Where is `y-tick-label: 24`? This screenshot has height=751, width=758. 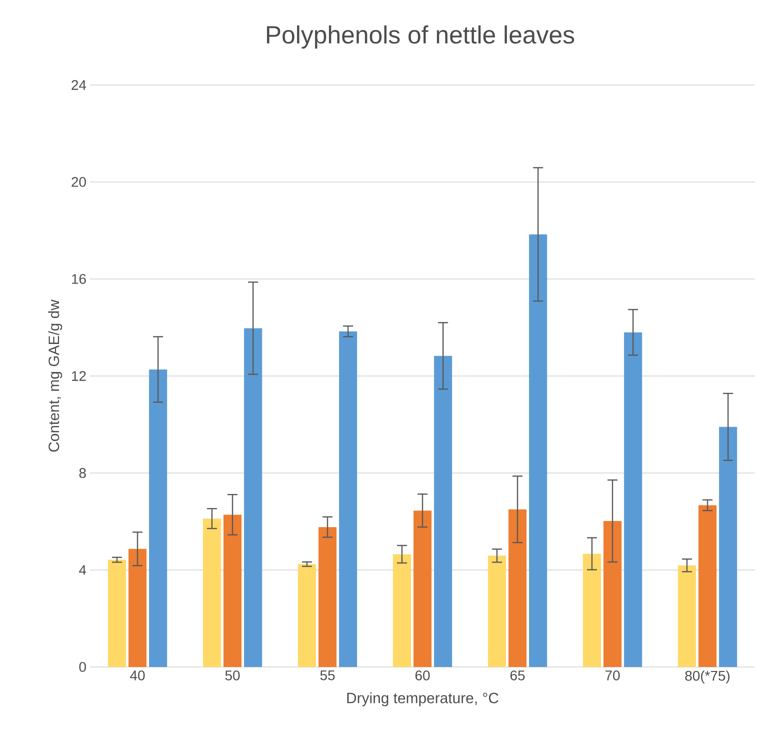 y-tick-label: 24 is located at coordinates (79, 85).